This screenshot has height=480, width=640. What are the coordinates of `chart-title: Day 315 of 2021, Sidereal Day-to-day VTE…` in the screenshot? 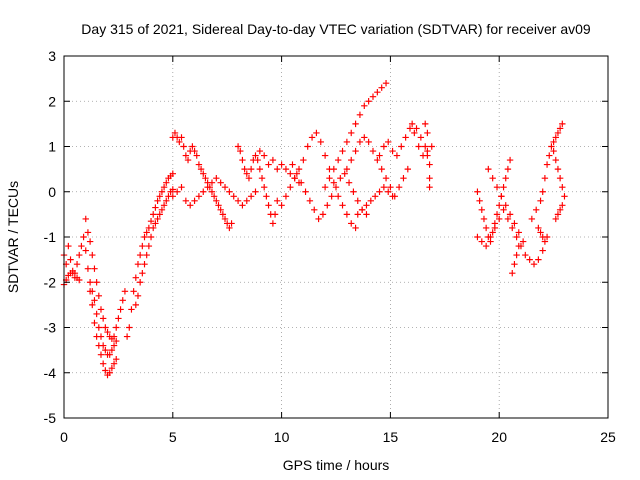 It's located at (336, 29).